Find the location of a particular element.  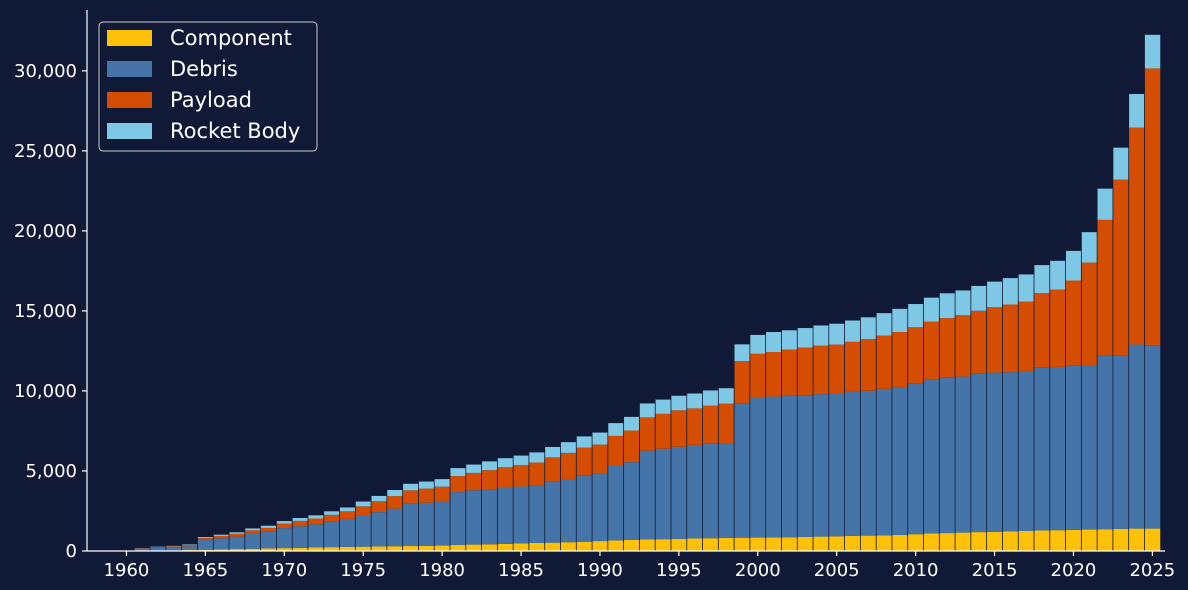

bar-rocket-body-1986 is located at coordinates (536, 457).